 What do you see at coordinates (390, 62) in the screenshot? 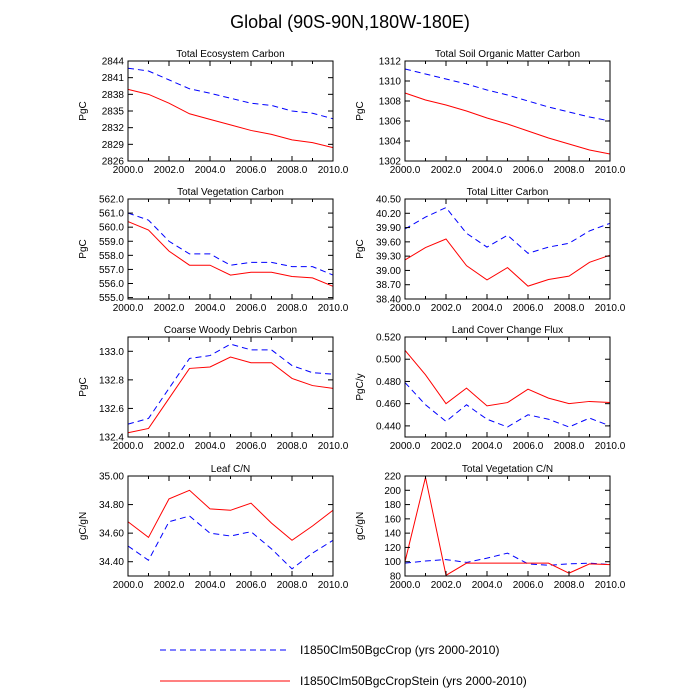
I see `y-tick-label: 1312` at bounding box center [390, 62].